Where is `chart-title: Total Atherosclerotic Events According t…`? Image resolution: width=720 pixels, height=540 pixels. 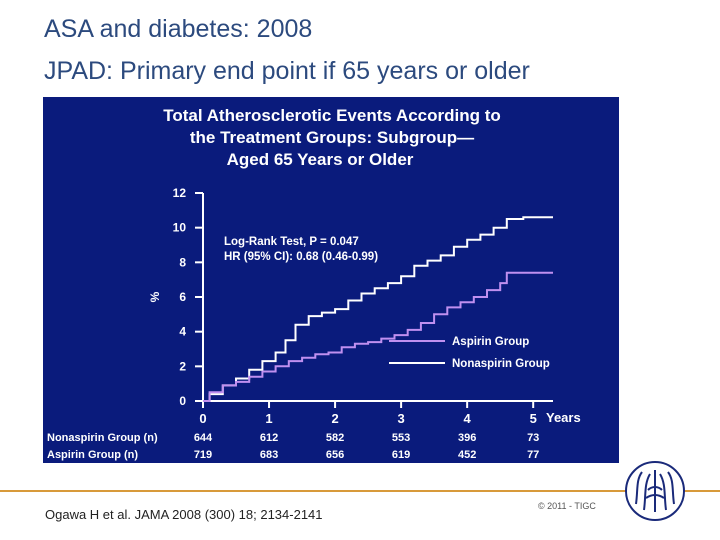 chart-title: Total Atherosclerotic Events According t… is located at coordinates (332, 137).